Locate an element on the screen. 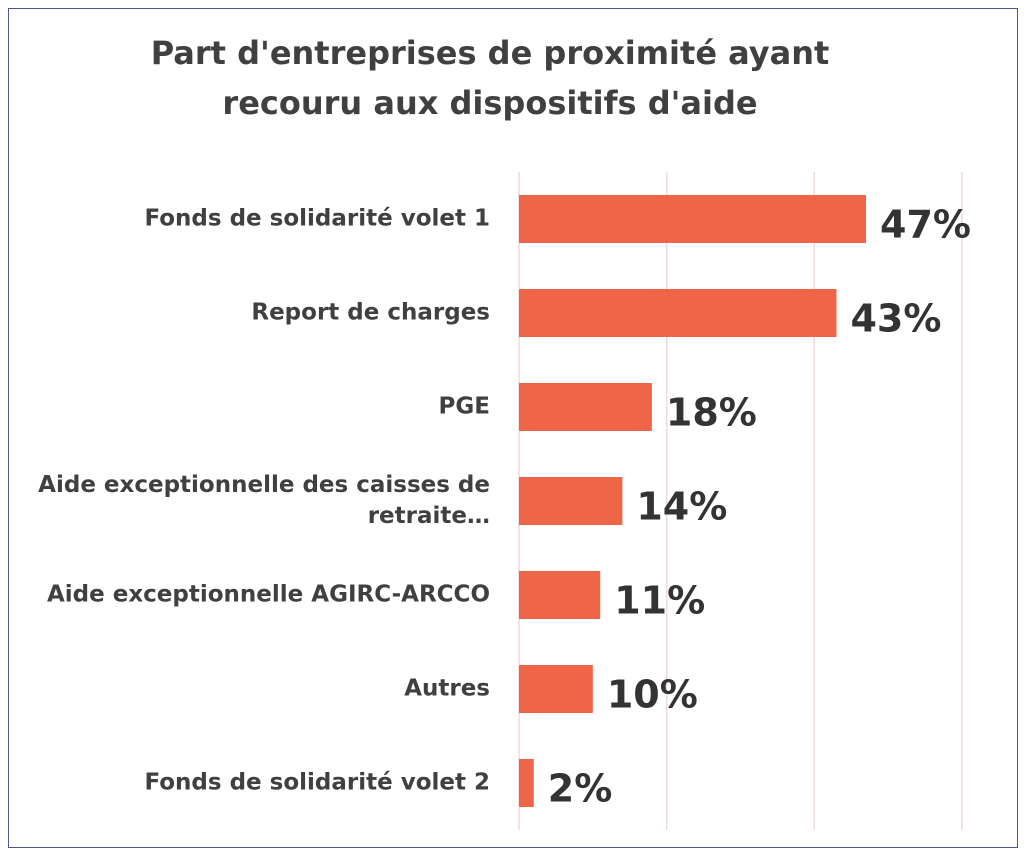  value-label: 43% is located at coordinates (895, 319).